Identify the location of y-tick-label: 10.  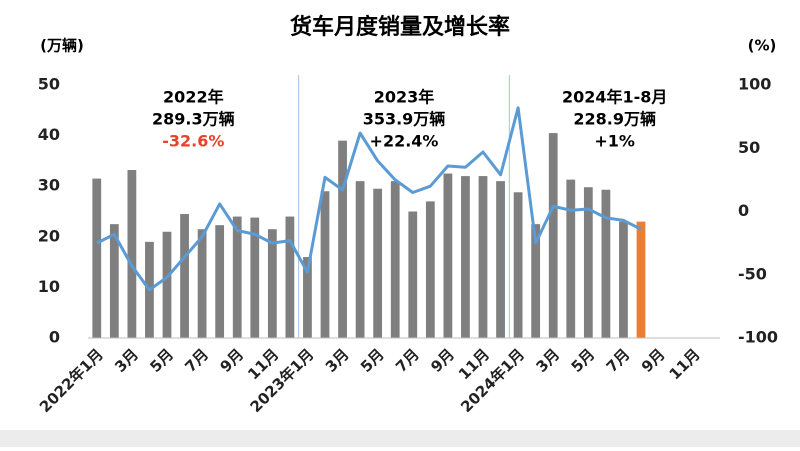
(49, 286).